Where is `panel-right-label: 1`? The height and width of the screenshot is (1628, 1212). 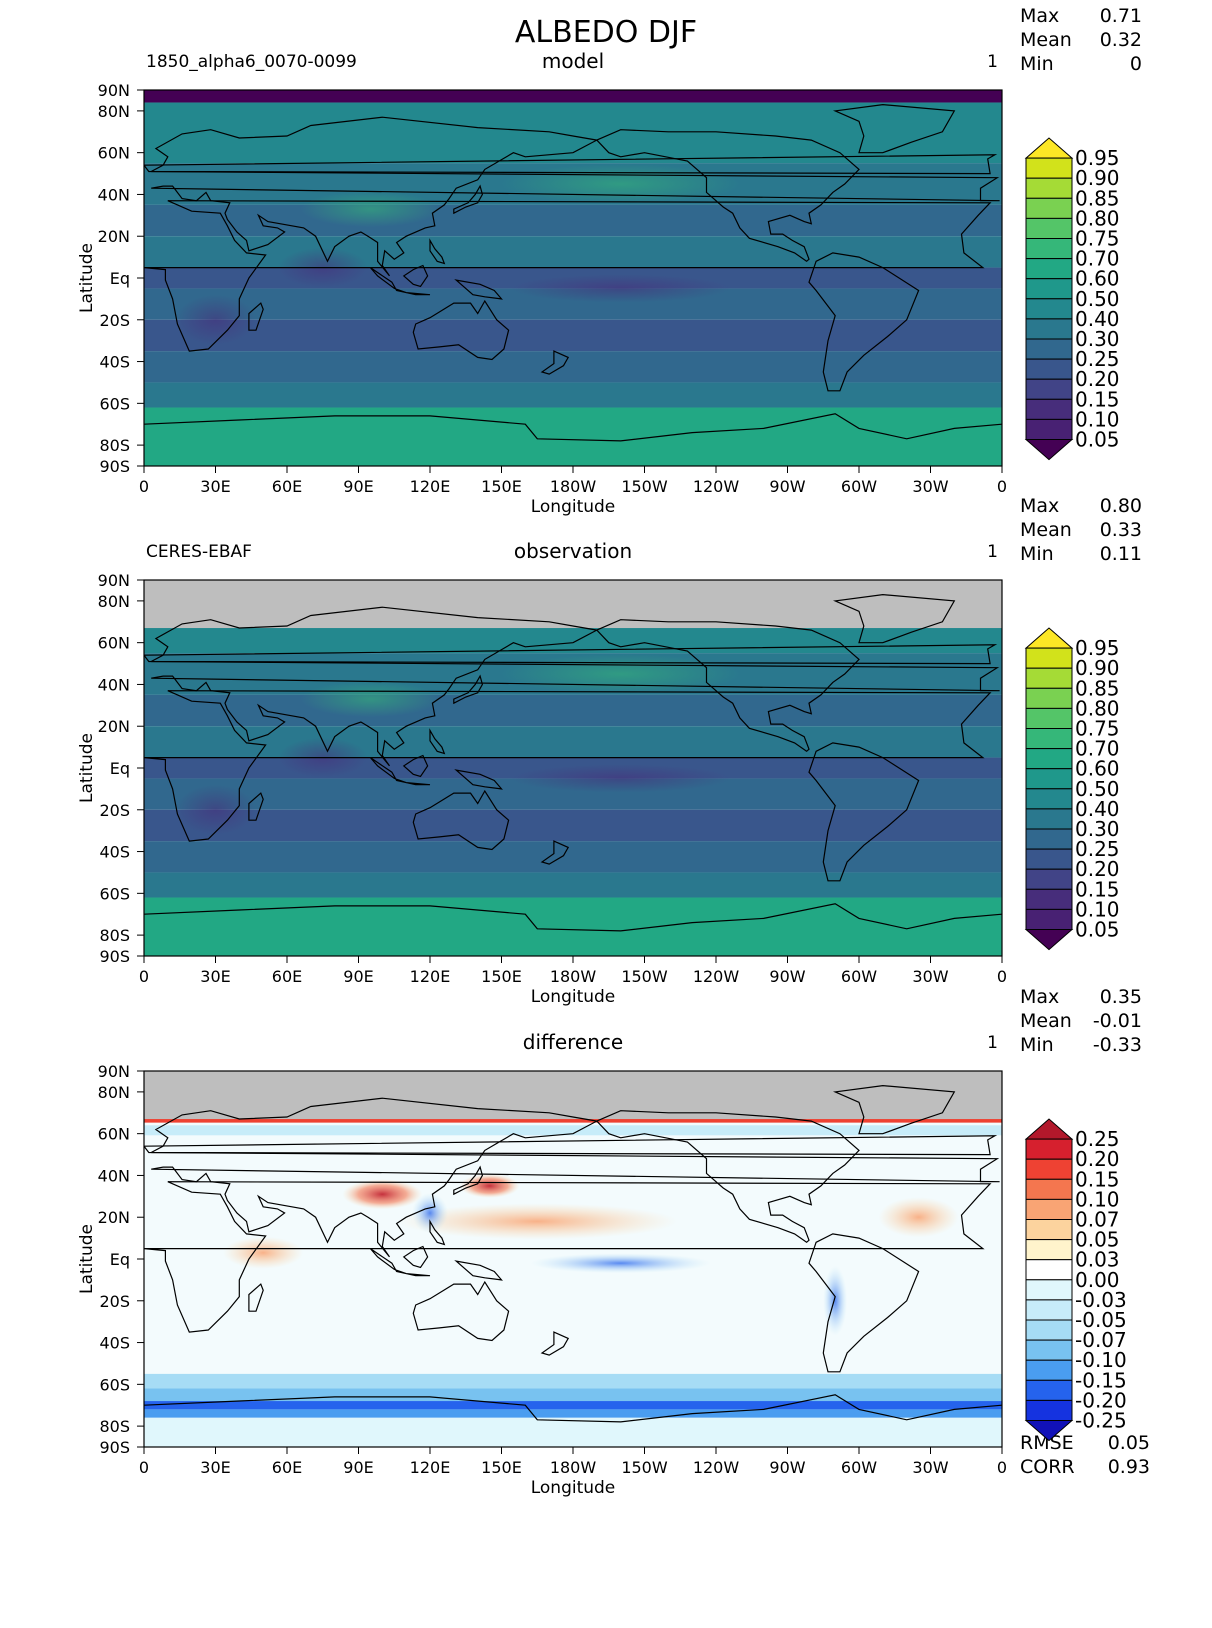
panel-right-label: 1 is located at coordinates (992, 552).